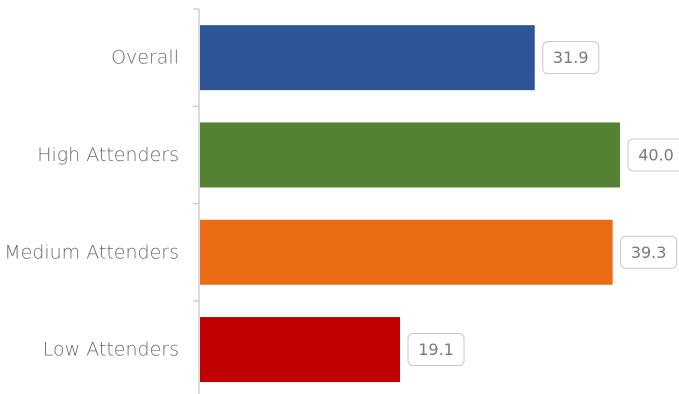 Image resolution: width=679 pixels, height=394 pixels. What do you see at coordinates (145, 58) in the screenshot?
I see `category-label-overall: Overall` at bounding box center [145, 58].